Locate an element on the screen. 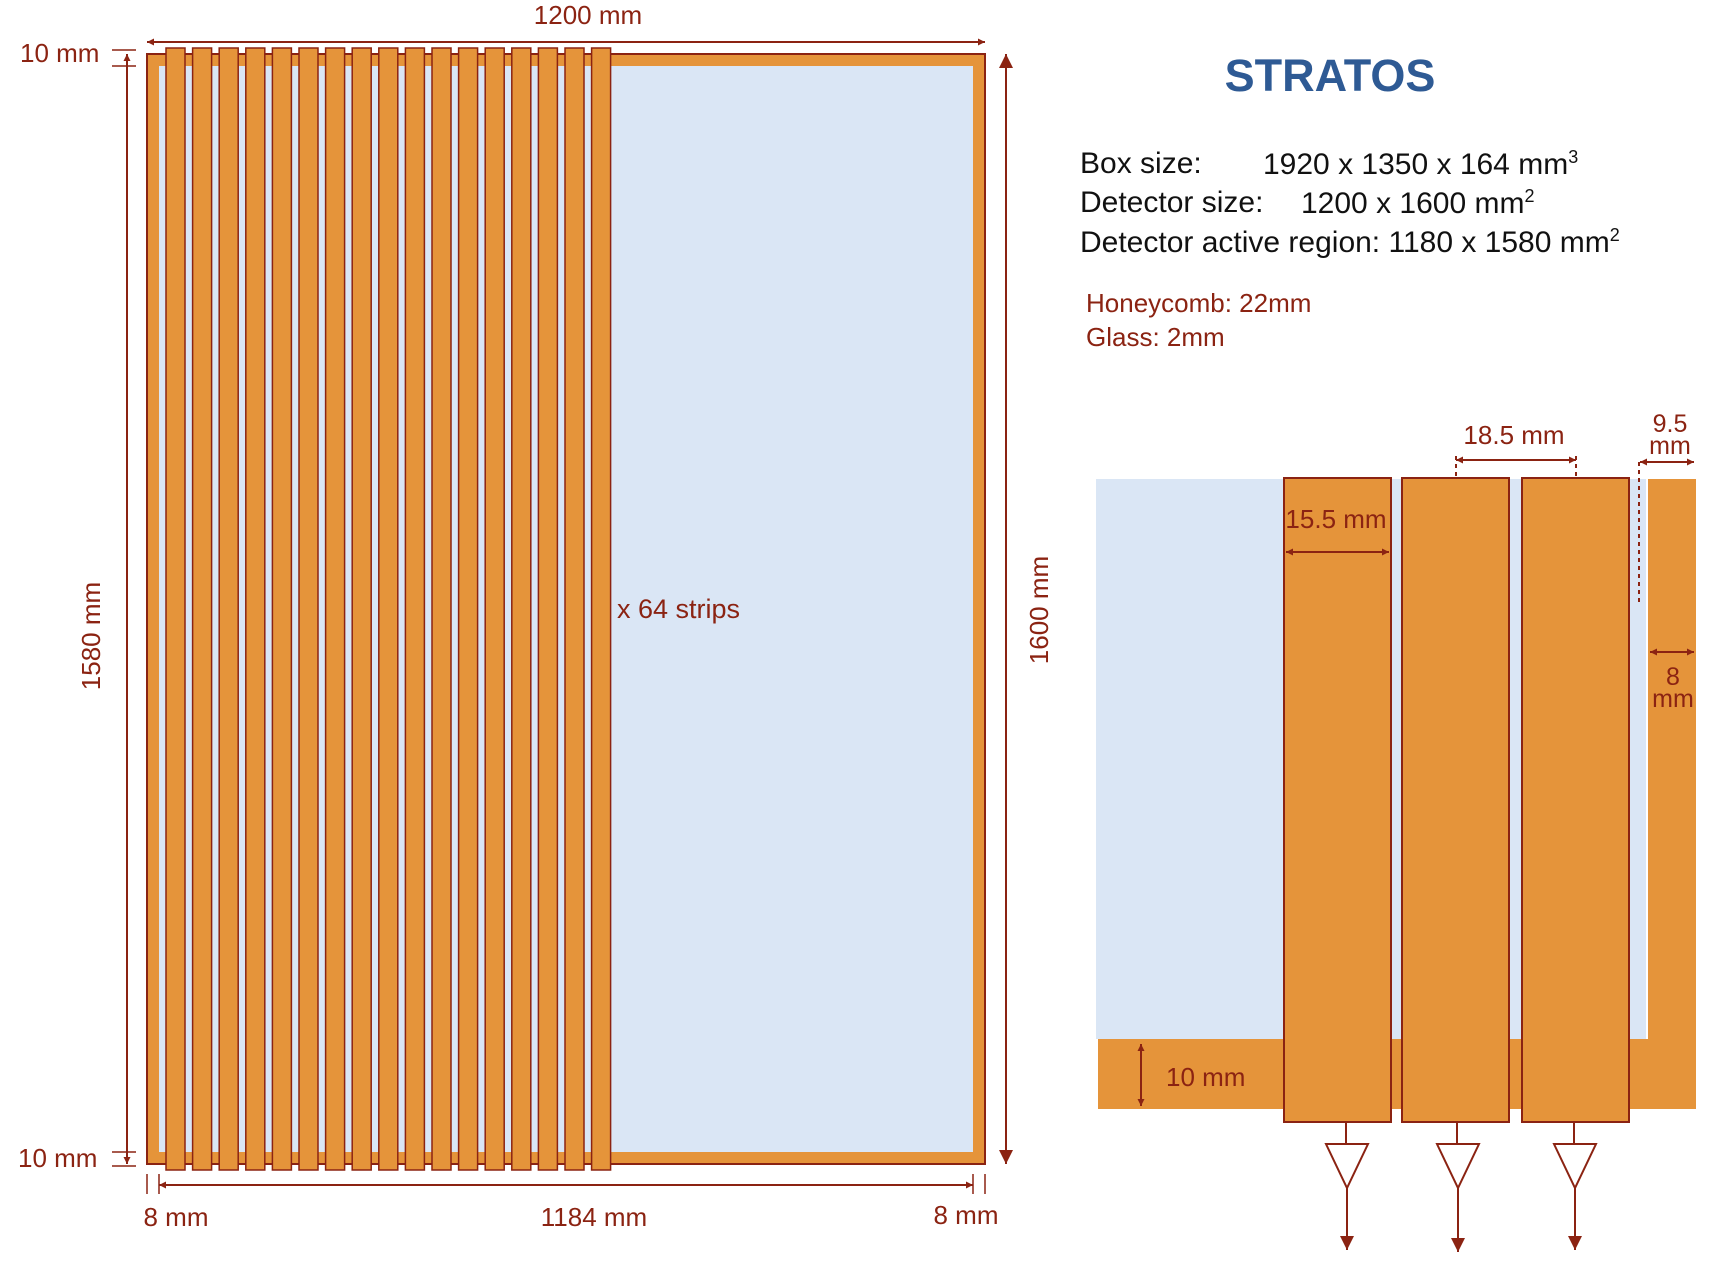  box-size-label: Box size: is located at coordinates (1141, 163).